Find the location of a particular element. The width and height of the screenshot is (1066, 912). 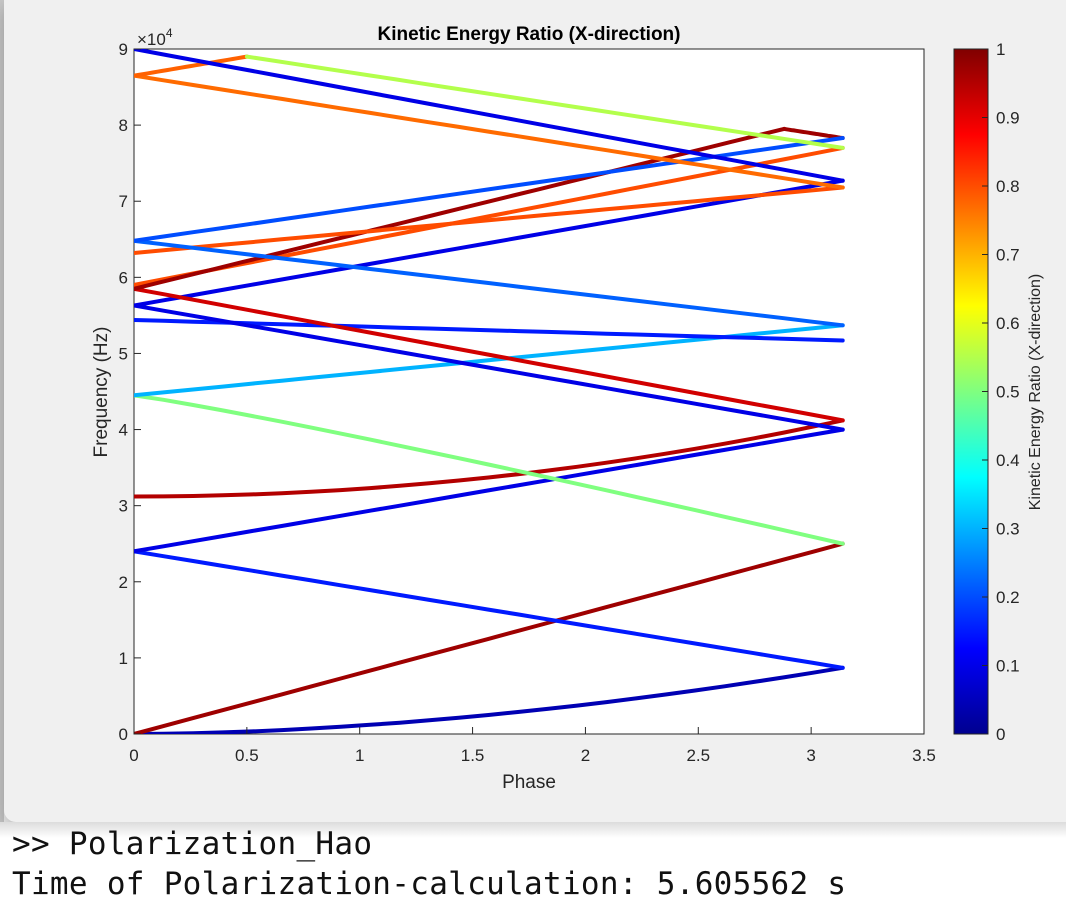

y-tick-label: 5 is located at coordinates (123, 353).